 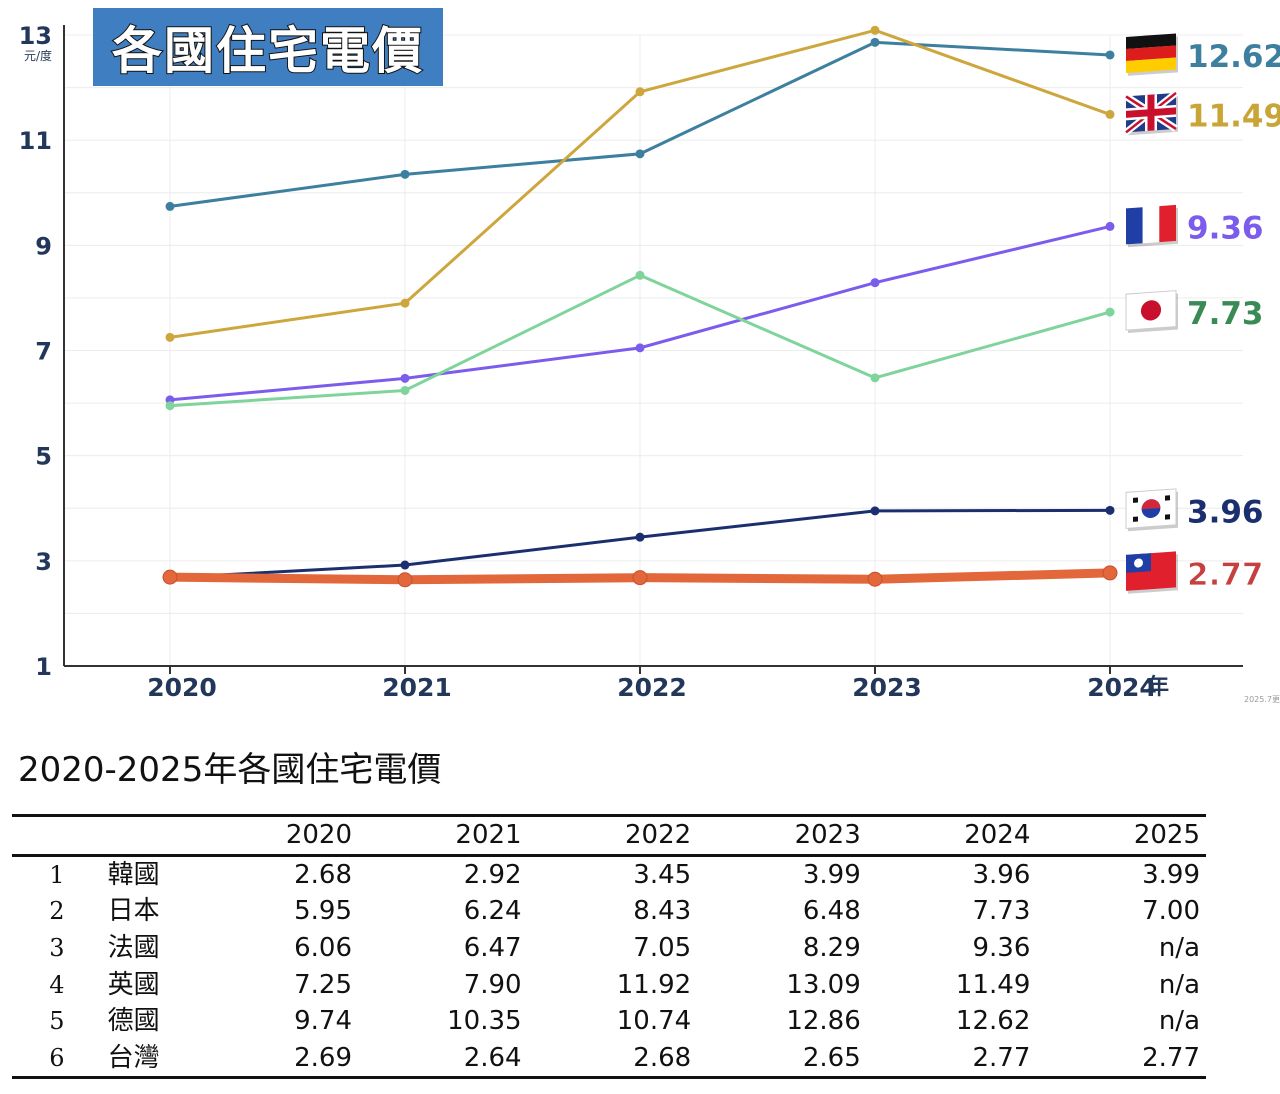 What do you see at coordinates (658, 835) in the screenshot?
I see `header-year: 2022` at bounding box center [658, 835].